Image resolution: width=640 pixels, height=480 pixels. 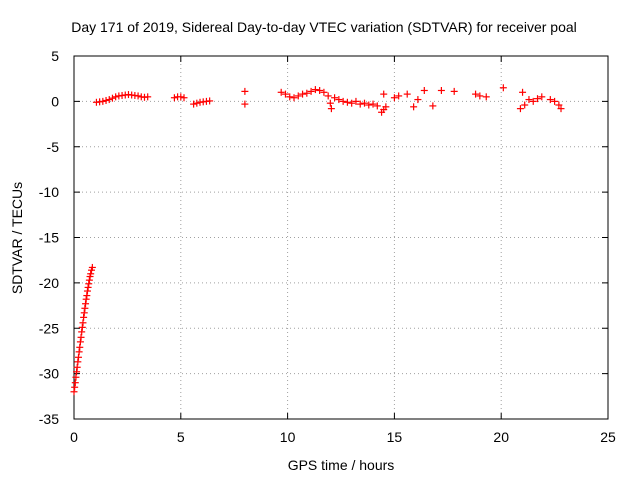 I want to click on y-tick-label: -35, so click(x=49, y=419).